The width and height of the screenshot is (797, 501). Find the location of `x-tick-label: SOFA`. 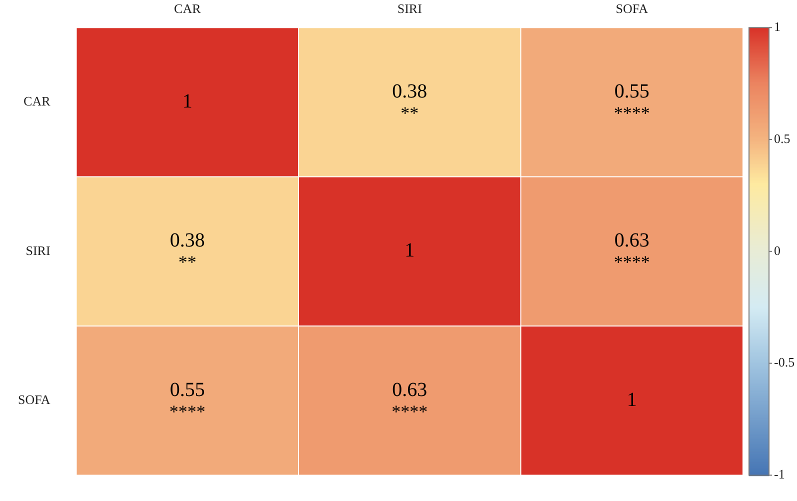

x-tick-label: SOFA is located at coordinates (632, 8).